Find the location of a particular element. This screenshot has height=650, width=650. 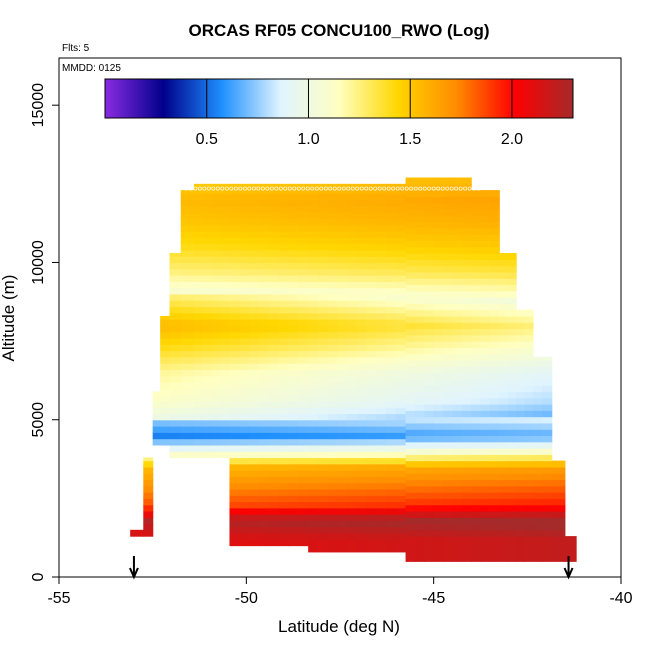

direction-arrows is located at coordinates (351, 568).